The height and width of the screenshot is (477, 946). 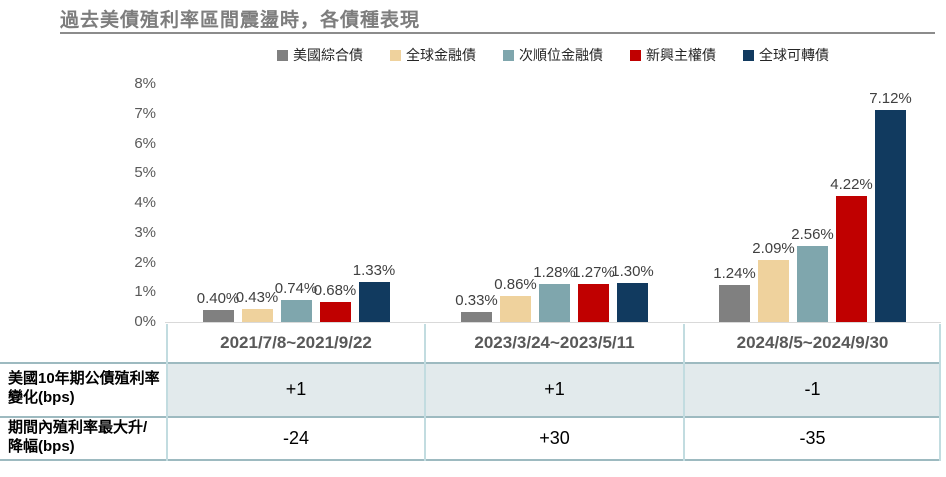 What do you see at coordinates (554, 203) in the screenshot?
I see `bar-group-1: 0.33% 0.86% 1.28% 1.27% 1.30%` at bounding box center [554, 203].